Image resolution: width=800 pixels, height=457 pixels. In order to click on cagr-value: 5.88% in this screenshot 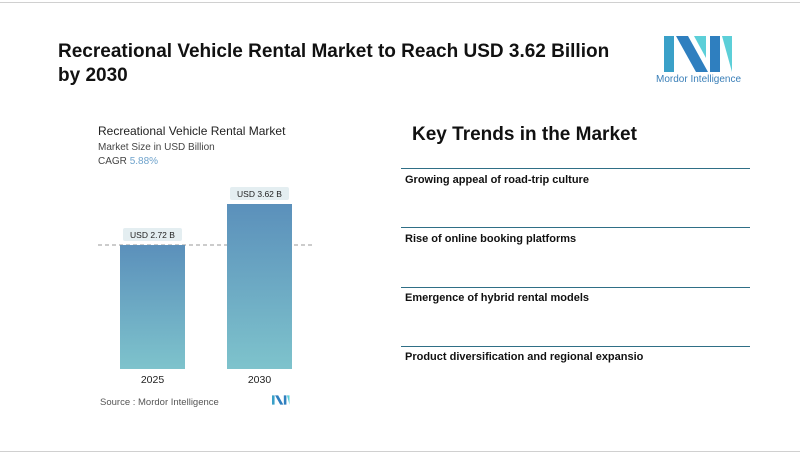, I will do `click(144, 161)`.